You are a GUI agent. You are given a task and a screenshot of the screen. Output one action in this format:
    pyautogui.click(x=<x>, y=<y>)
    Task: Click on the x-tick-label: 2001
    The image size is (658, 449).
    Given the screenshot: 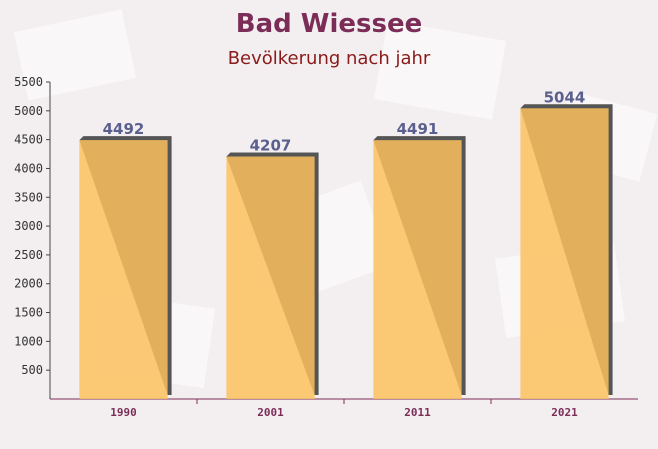 What is the action you would take?
    pyautogui.click(x=270, y=412)
    